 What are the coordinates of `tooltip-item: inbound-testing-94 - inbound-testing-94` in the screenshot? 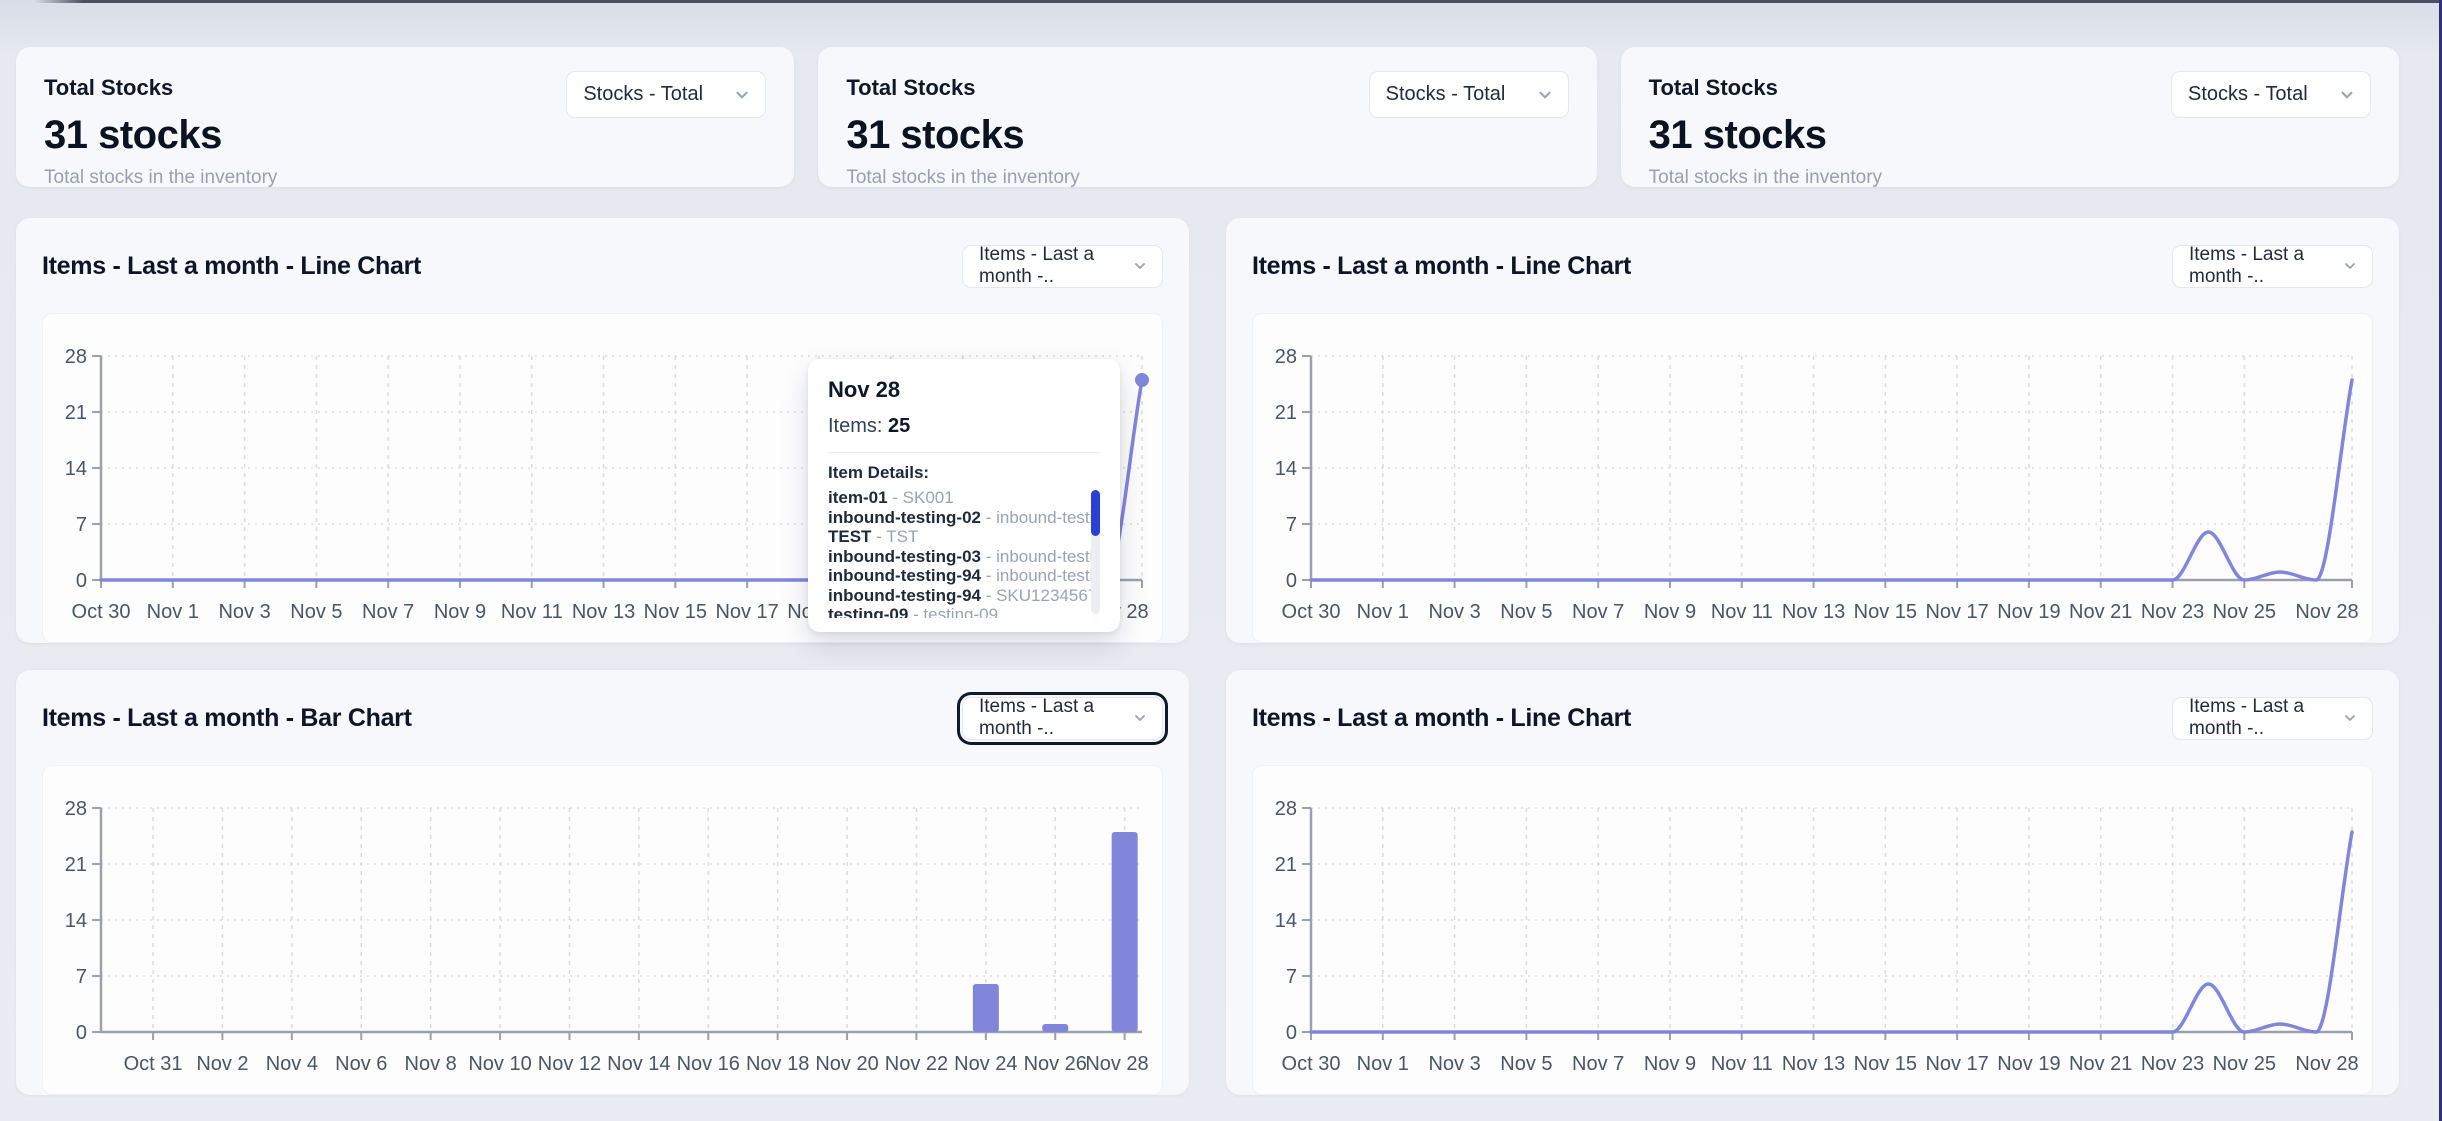 It's located at (964, 575).